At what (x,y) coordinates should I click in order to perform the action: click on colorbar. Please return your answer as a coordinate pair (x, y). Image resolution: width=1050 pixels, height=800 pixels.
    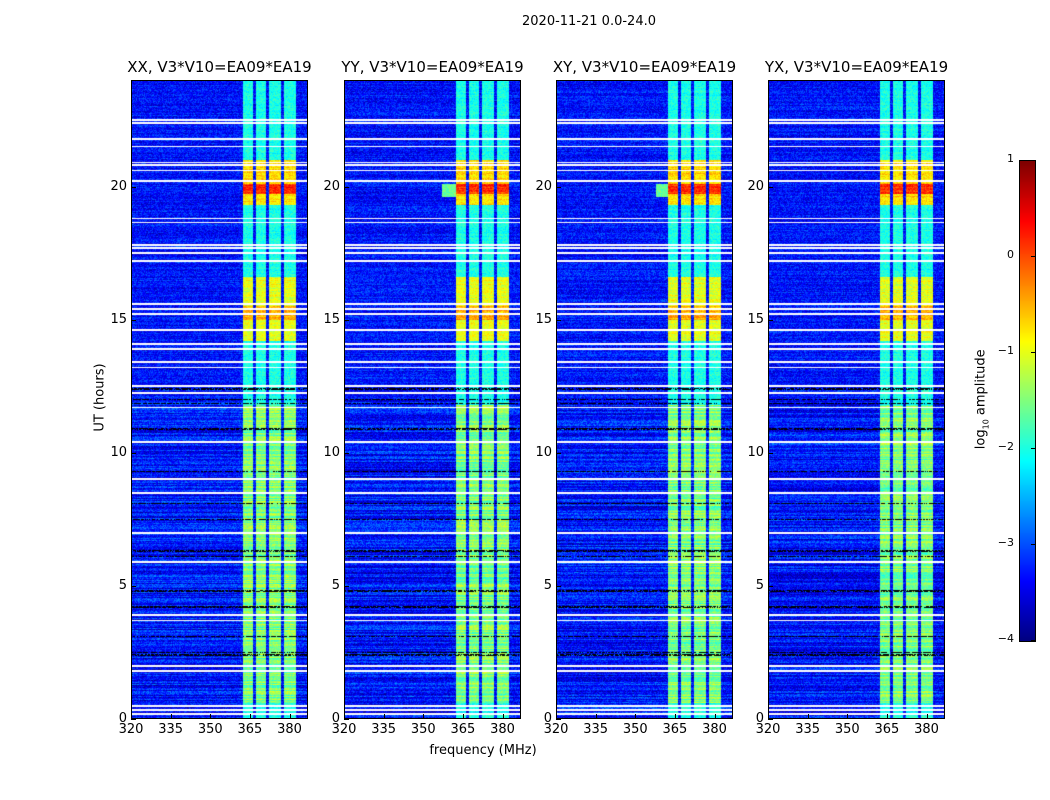
    Looking at the image, I should click on (1027, 401).